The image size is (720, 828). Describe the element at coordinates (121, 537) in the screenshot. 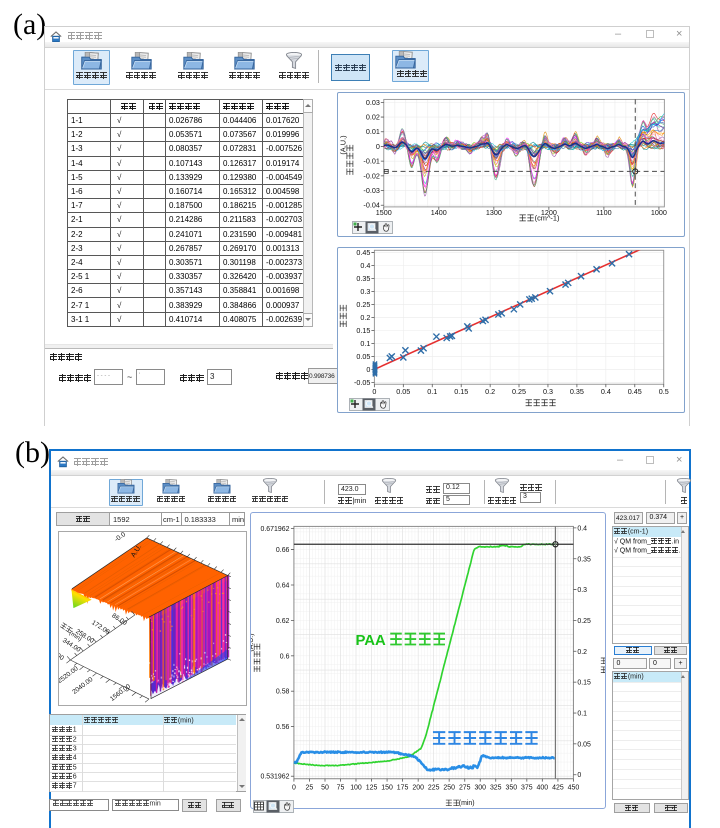

I see `svg-text: -0.0` at that location.